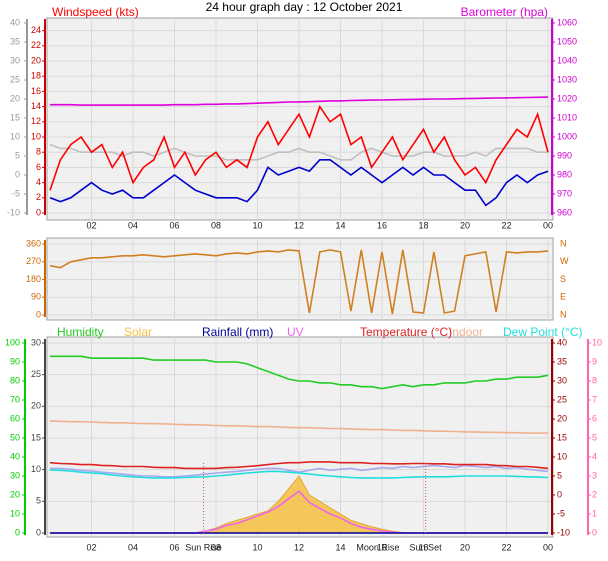 The height and width of the screenshot is (561, 608). I want to click on y-tick-label: 80, so click(15, 380).